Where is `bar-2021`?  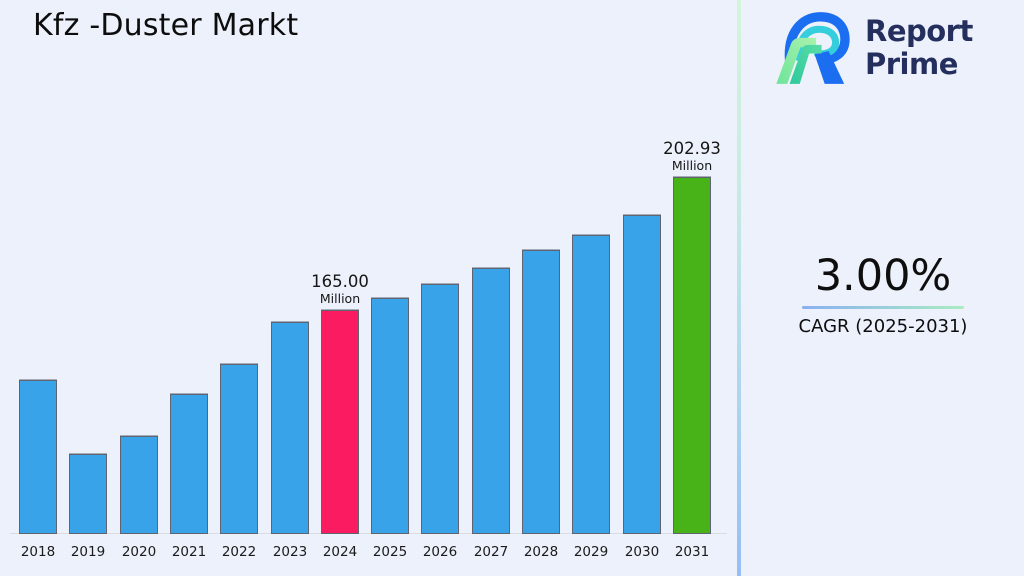 bar-2021 is located at coordinates (189, 464).